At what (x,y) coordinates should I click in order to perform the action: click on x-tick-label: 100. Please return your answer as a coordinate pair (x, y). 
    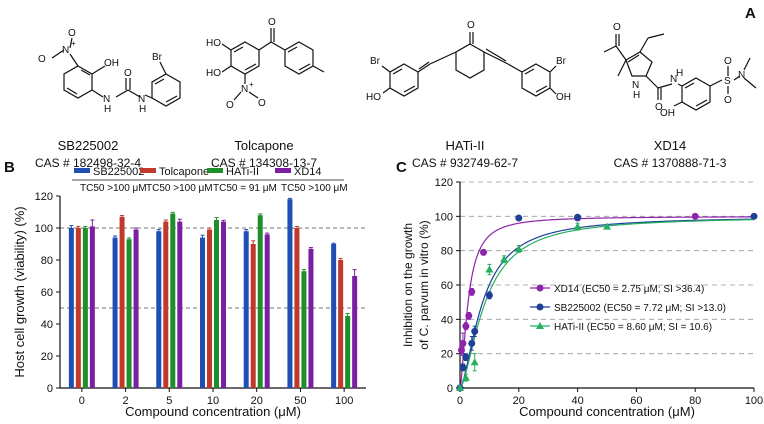
    Looking at the image, I should click on (754, 401).